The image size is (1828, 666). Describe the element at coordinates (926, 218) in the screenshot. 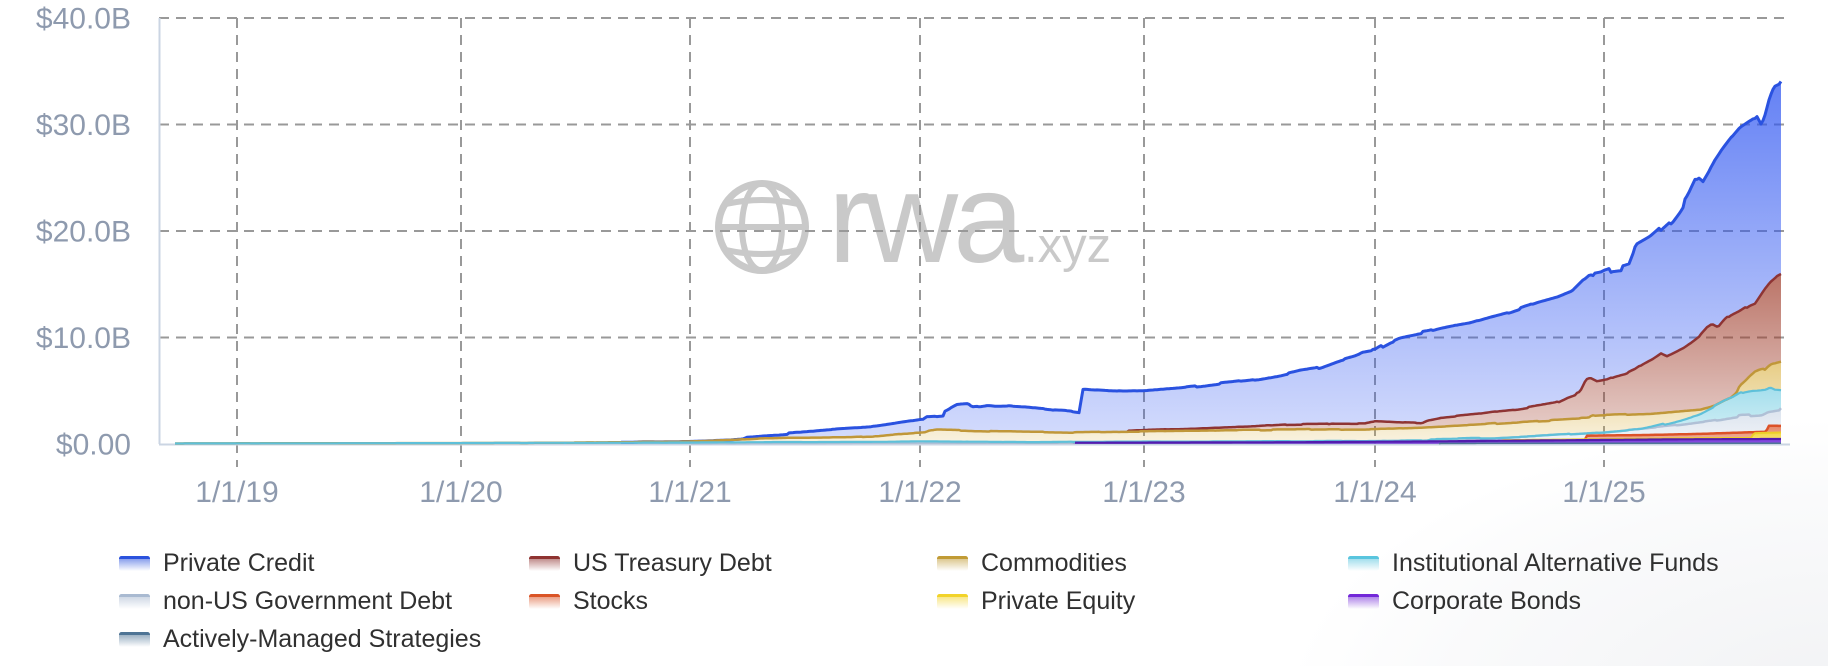

I see `svg-text: rwa` at that location.